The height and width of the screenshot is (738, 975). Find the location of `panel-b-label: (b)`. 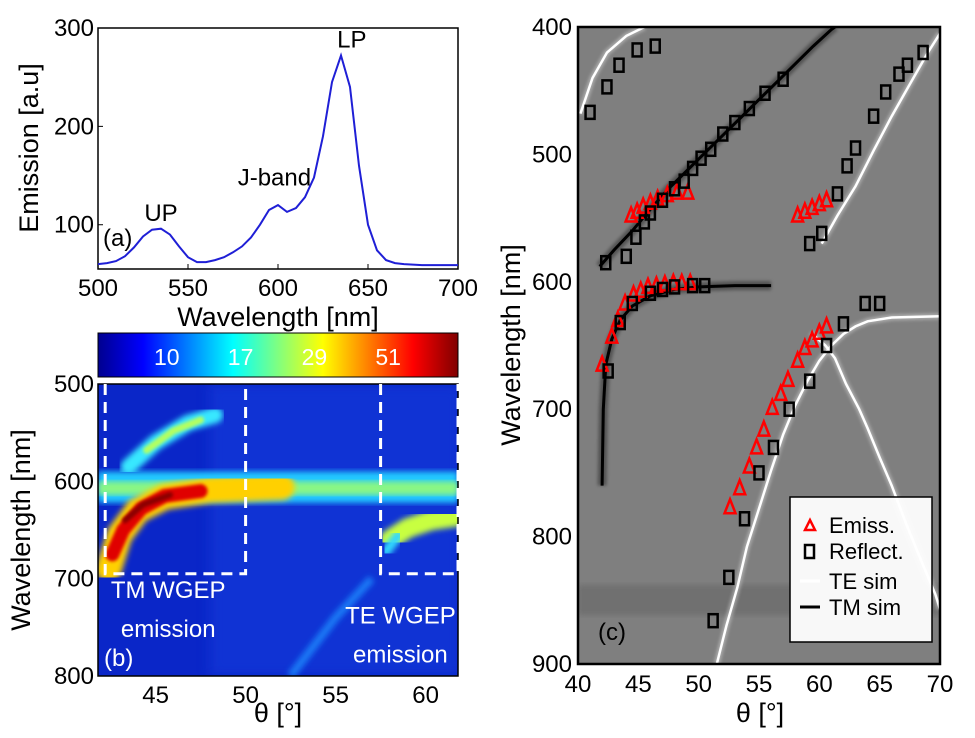

panel-b-label: (b) is located at coordinates (118, 658).